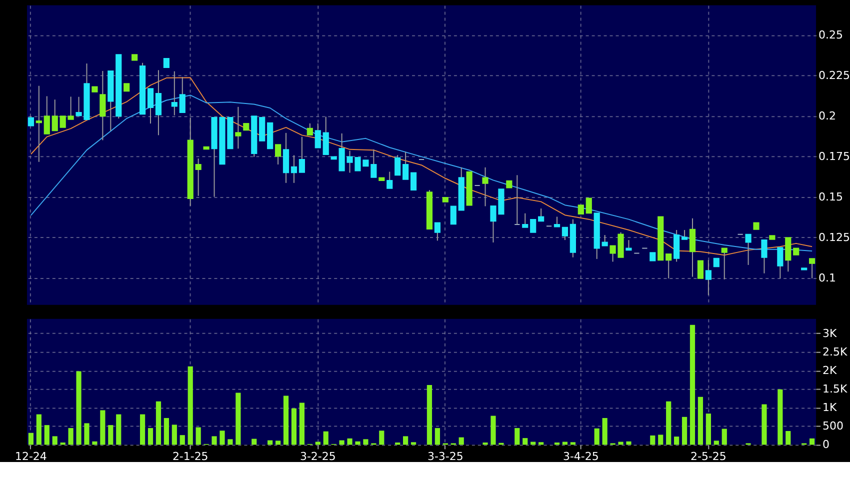 The width and height of the screenshot is (850, 478). Describe the element at coordinates (190, 457) in the screenshot. I see `x-tick-label: 2-1-25` at that location.